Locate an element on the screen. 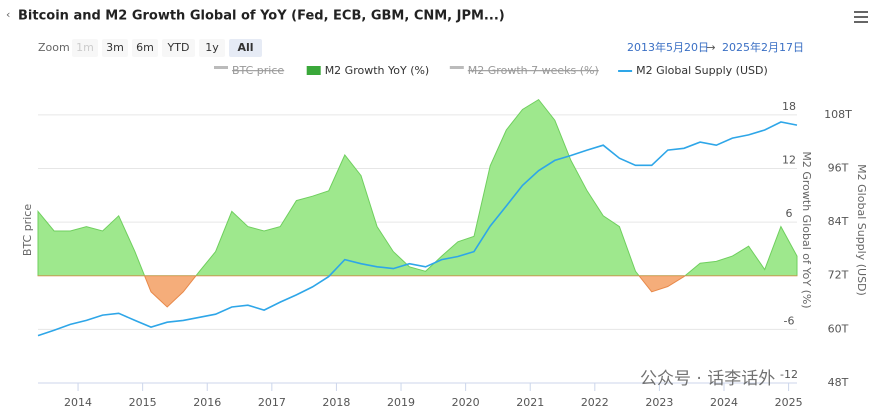  watermark: 公众号 · 话李话外 is located at coordinates (707, 379).